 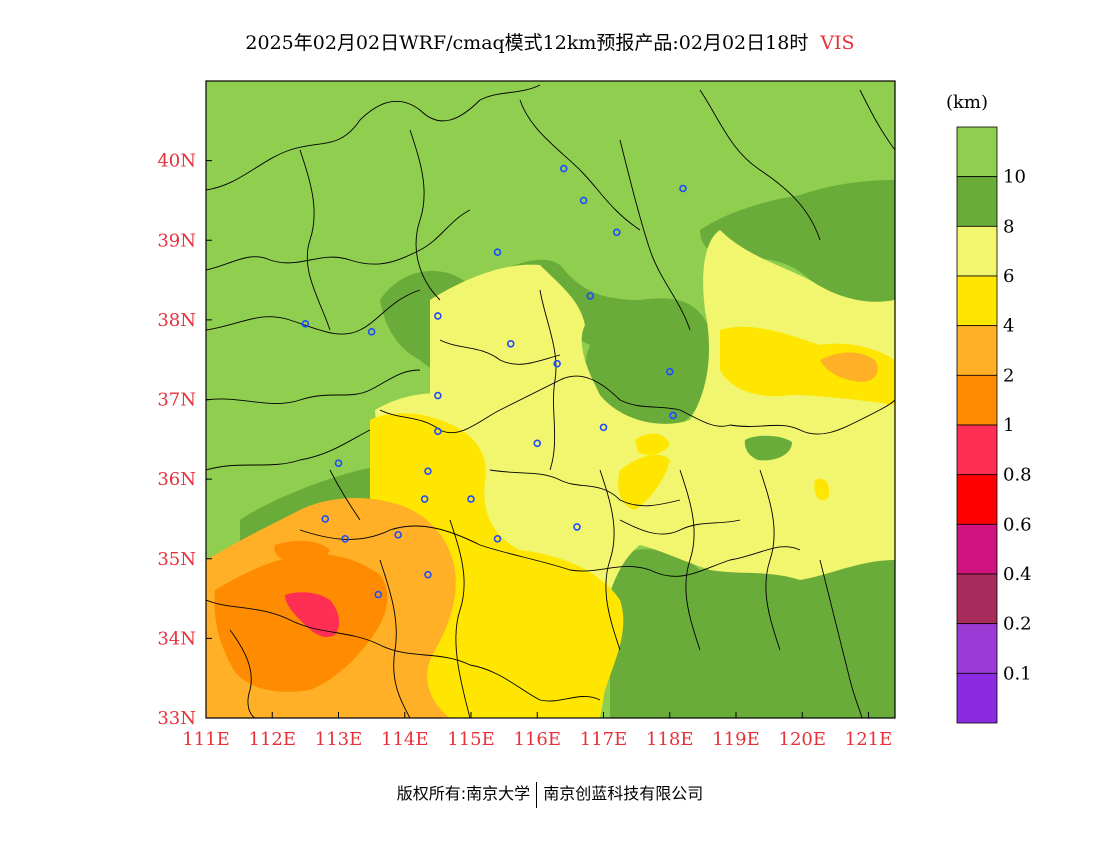 I want to click on y-tick-label: 35N, so click(x=176, y=559).